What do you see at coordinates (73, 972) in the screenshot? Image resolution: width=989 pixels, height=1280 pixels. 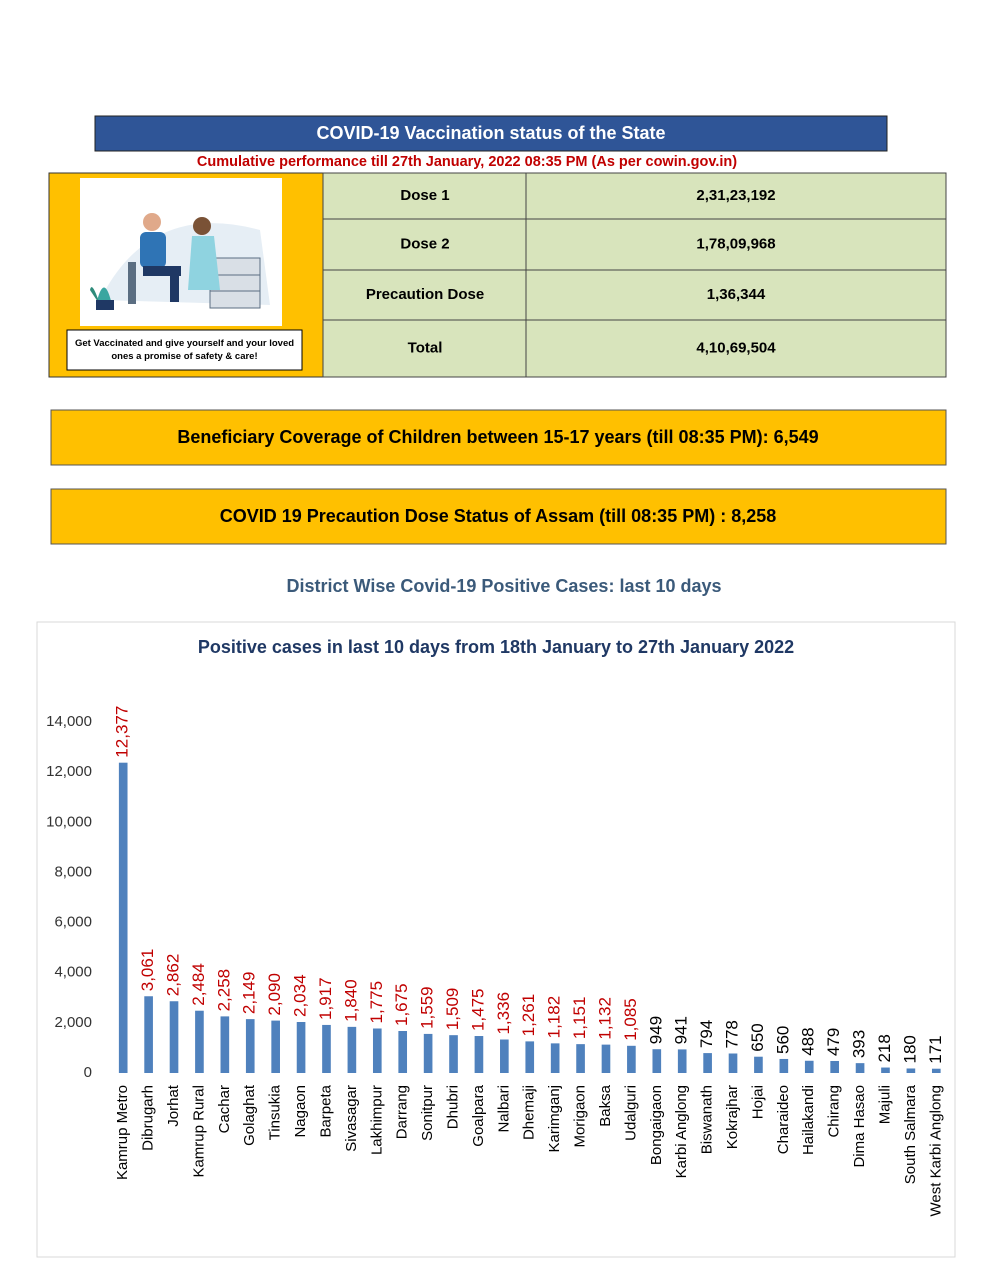 I see `y-tick-label: 4,000` at bounding box center [73, 972].